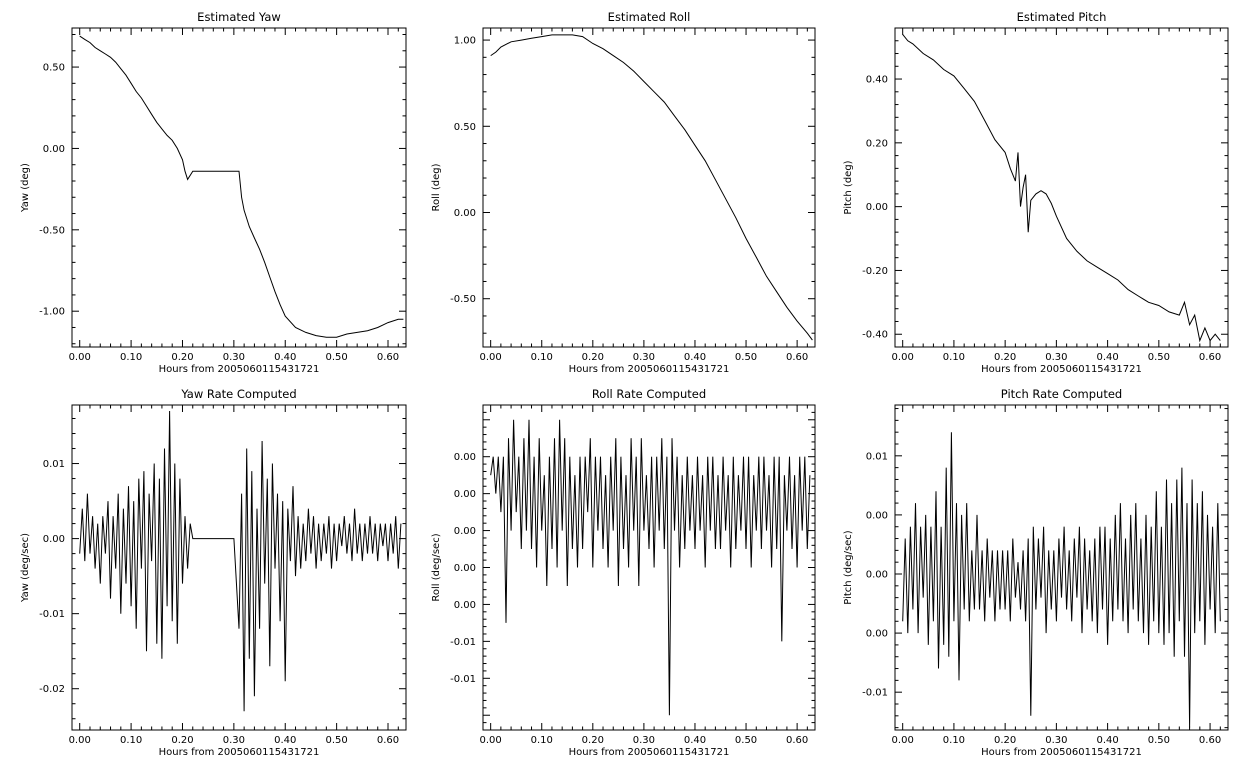 Image resolution: width=1250 pixels, height=779 pixels. What do you see at coordinates (875, 271) in the screenshot?
I see `y-tick-label: -0.20` at bounding box center [875, 271].